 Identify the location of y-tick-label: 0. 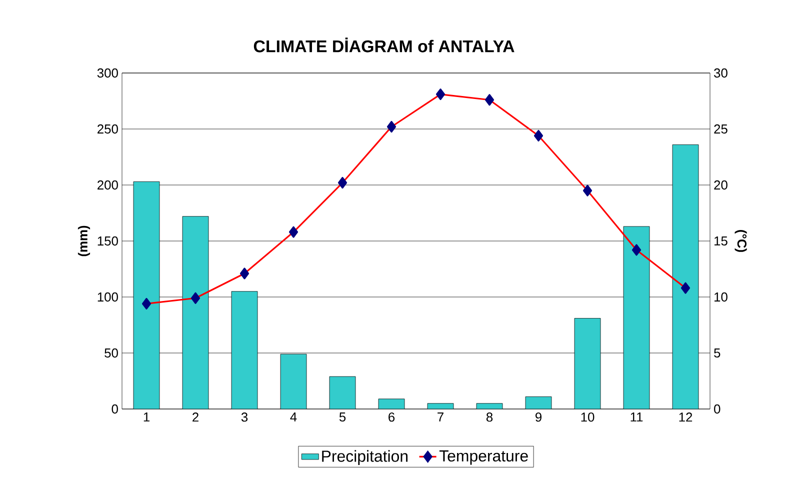
(115, 409).